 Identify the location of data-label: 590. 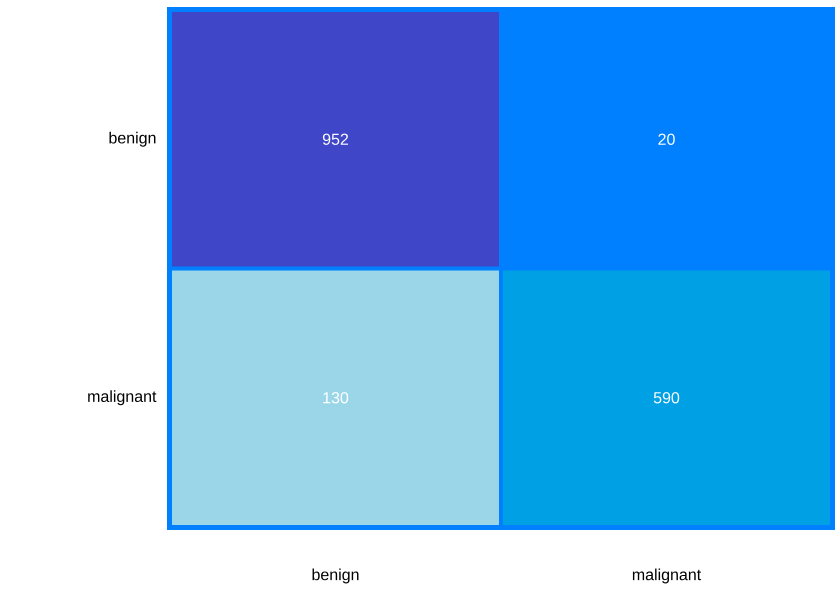
(667, 398).